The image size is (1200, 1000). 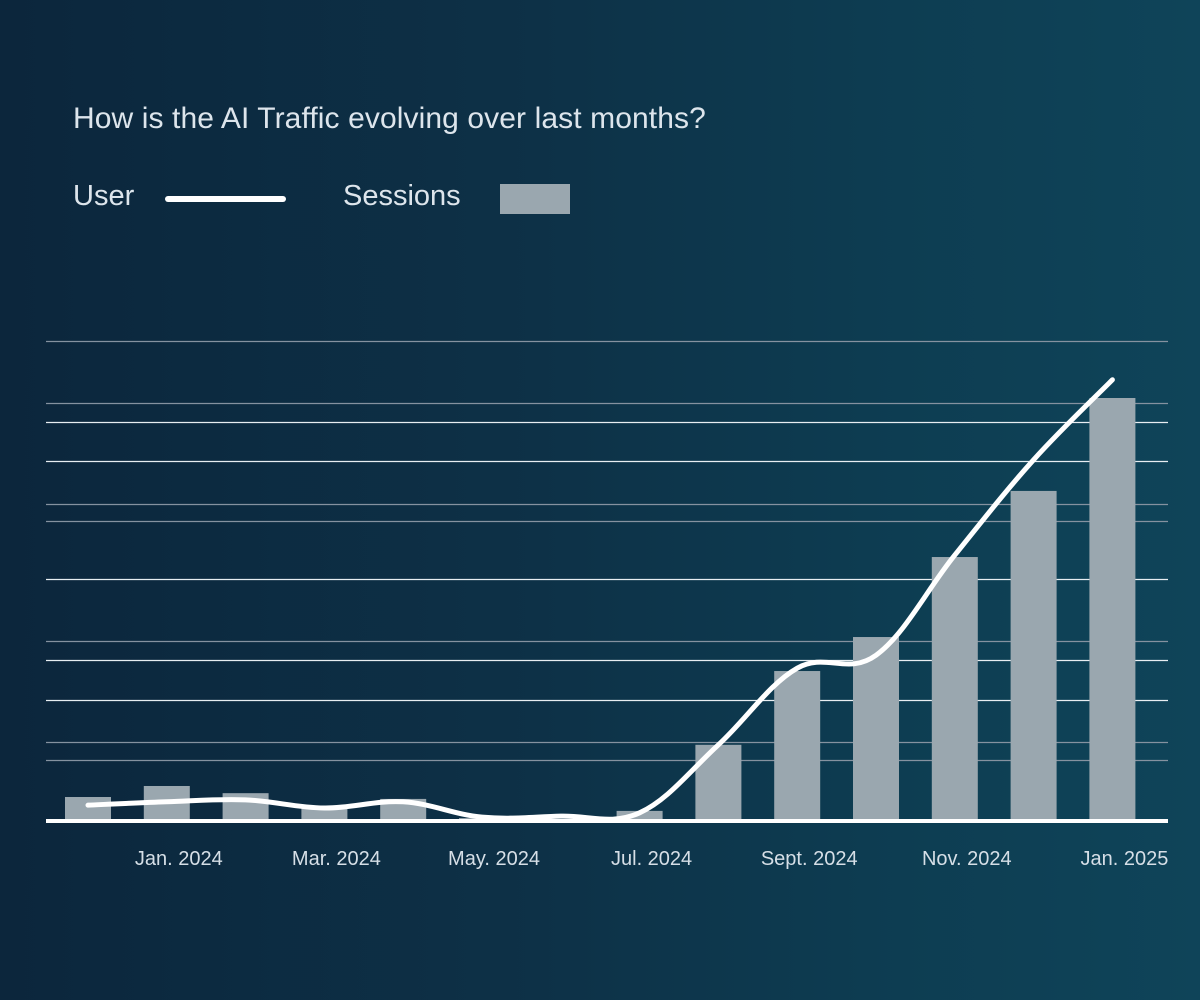 What do you see at coordinates (179, 859) in the screenshot?
I see `x-tick-label: Jan. 2024` at bounding box center [179, 859].